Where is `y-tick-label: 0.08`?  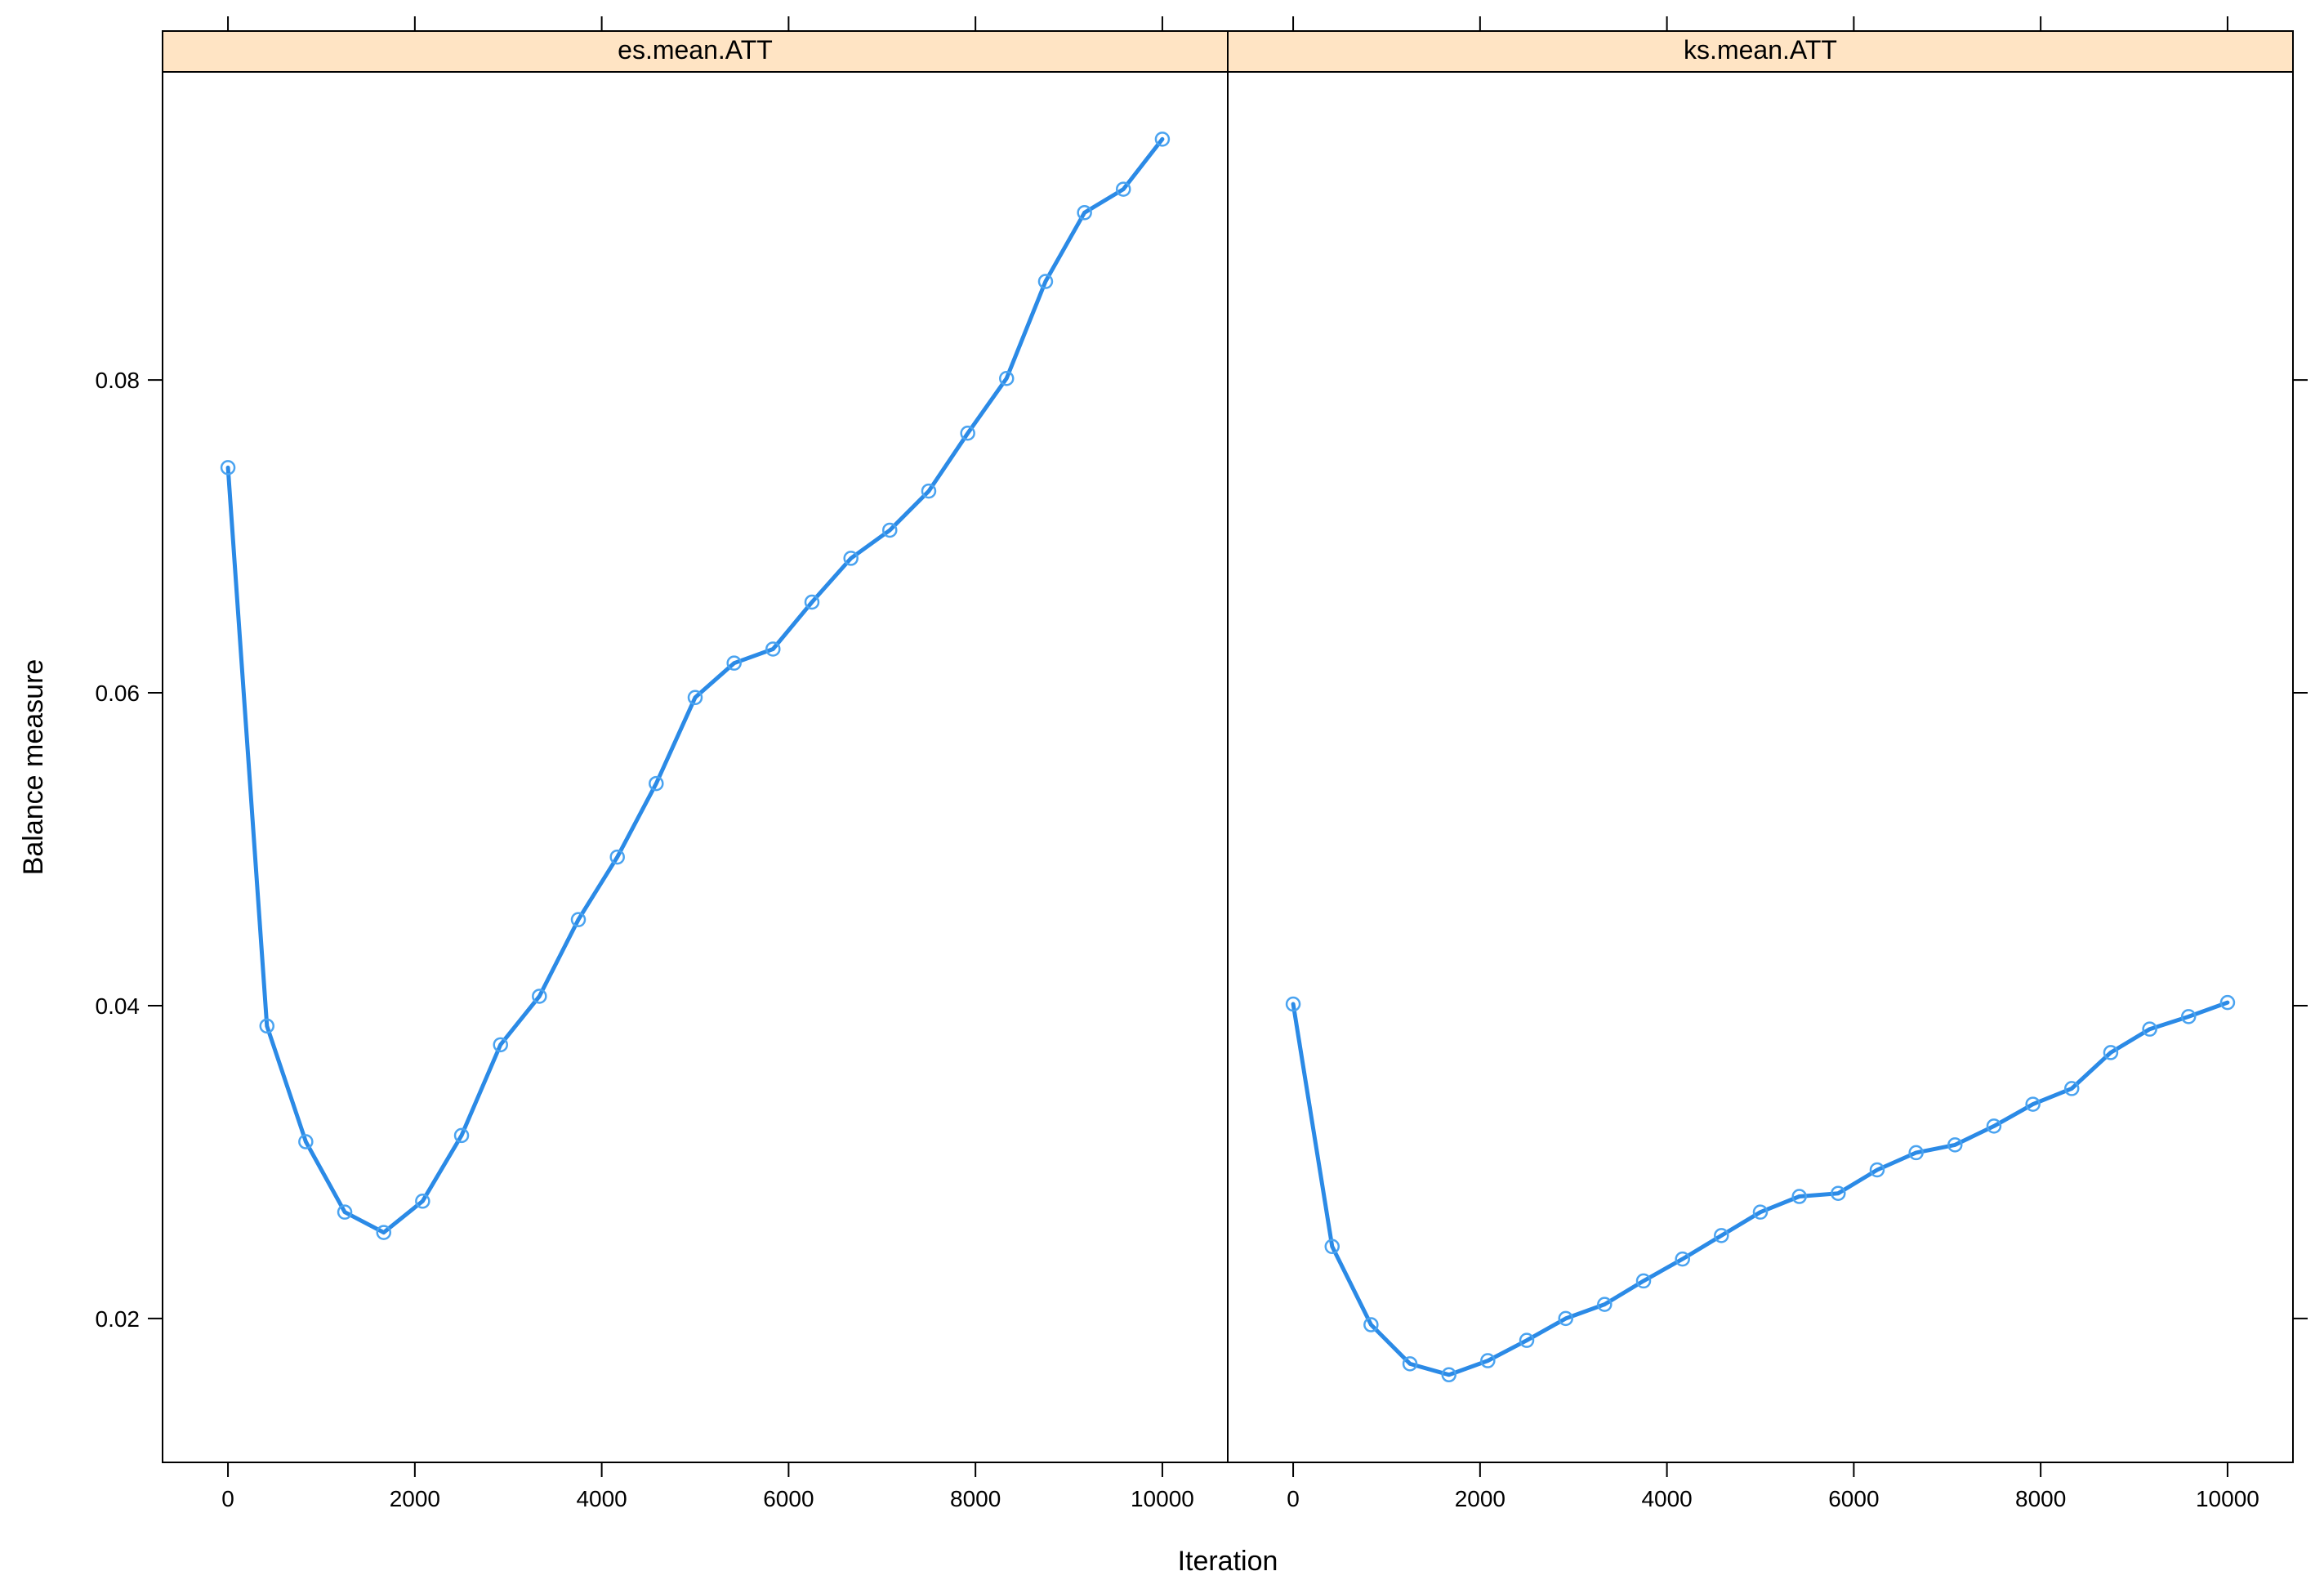
y-tick-label: 0.08 is located at coordinates (118, 380).